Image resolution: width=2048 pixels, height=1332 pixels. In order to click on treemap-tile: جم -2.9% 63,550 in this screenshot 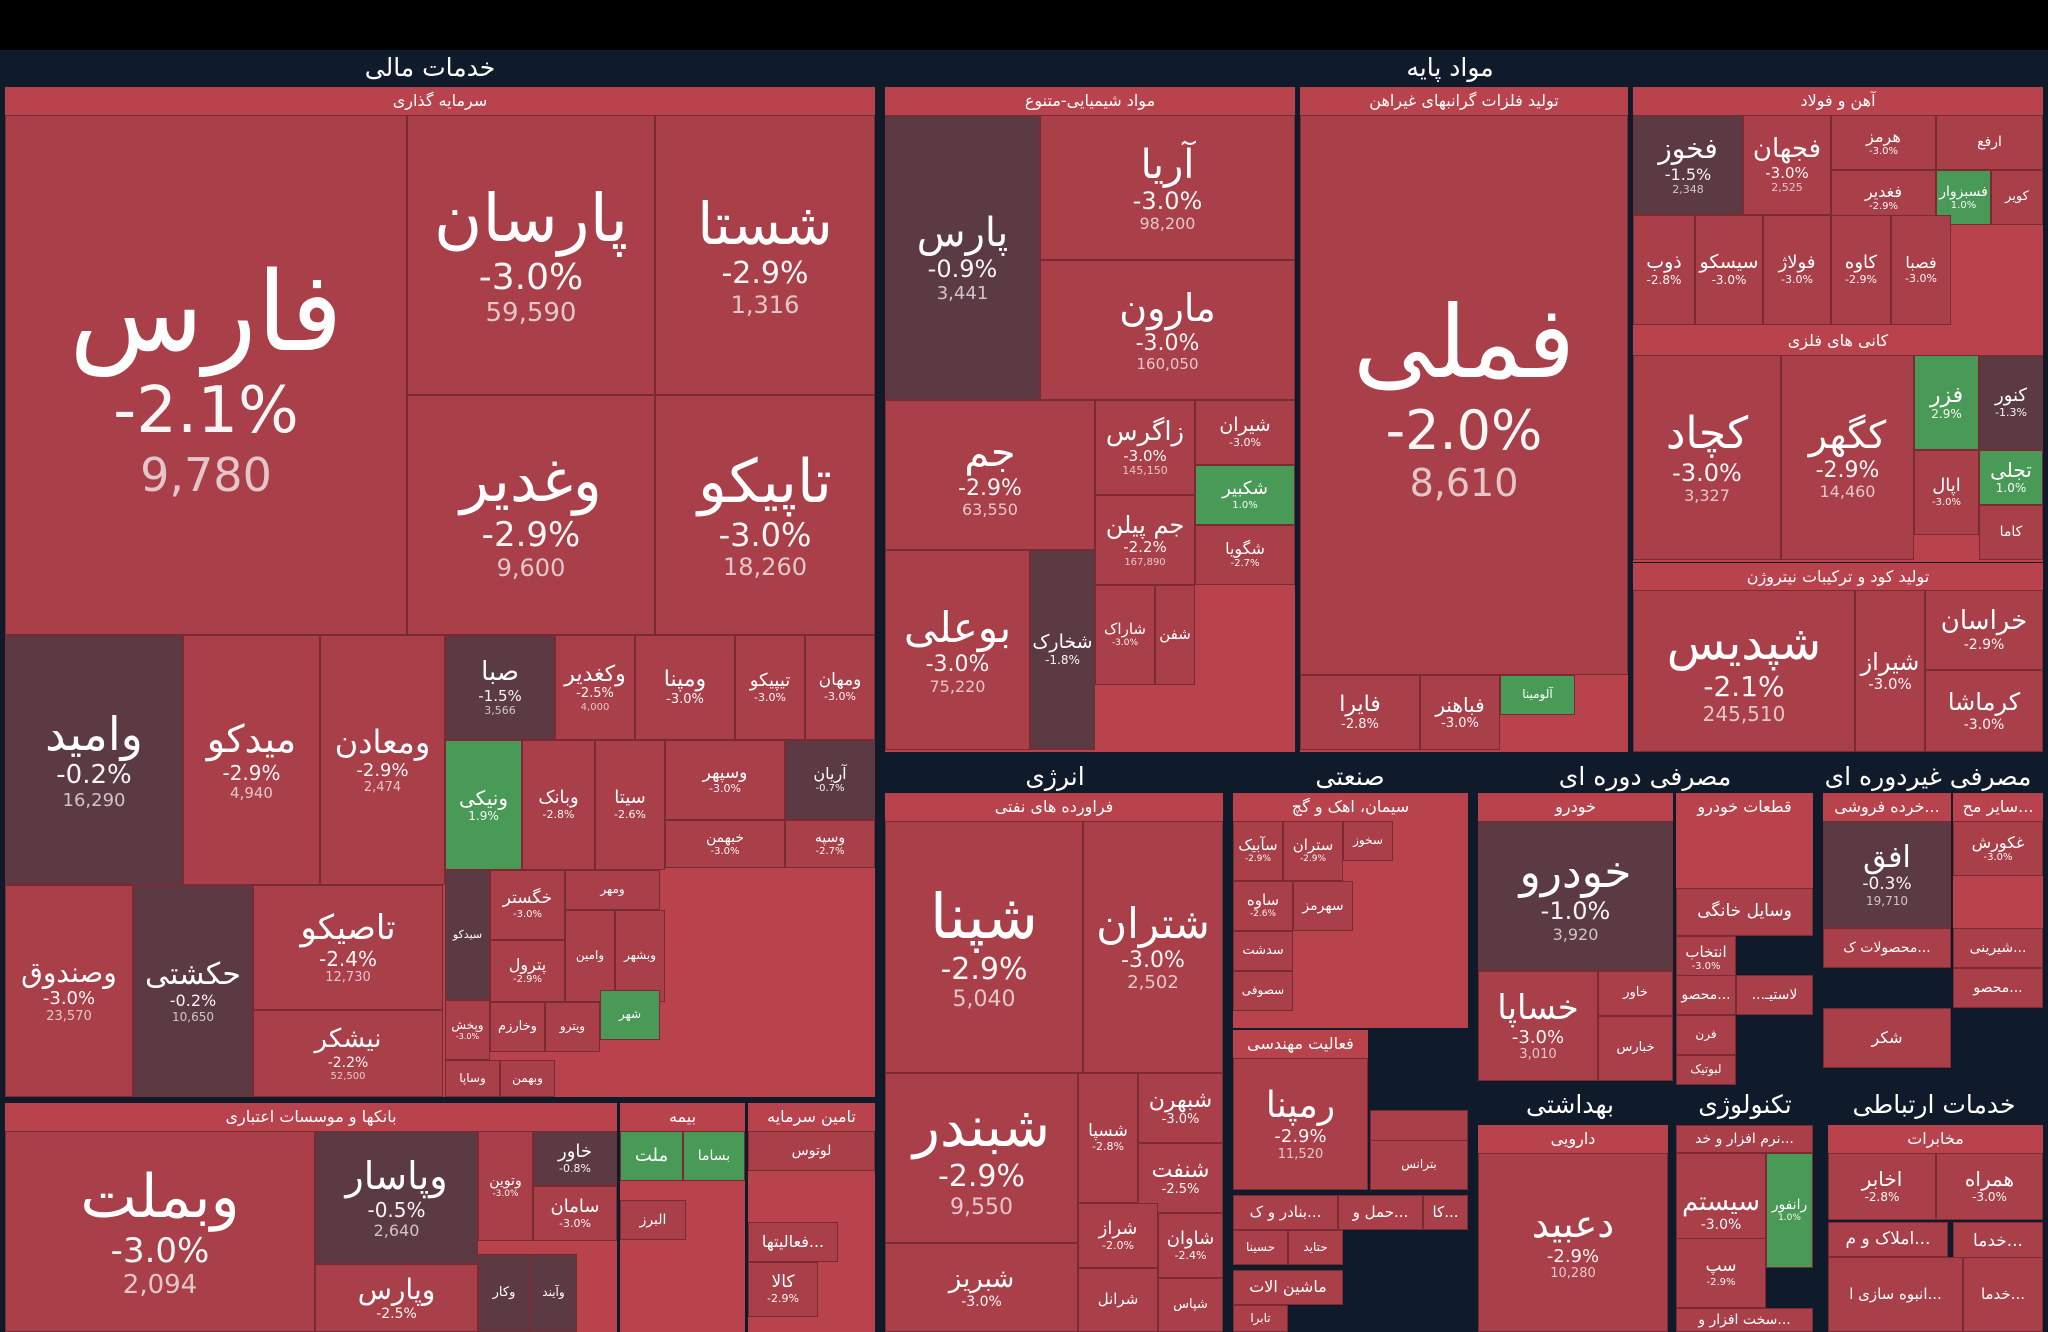, I will do `click(990, 475)`.